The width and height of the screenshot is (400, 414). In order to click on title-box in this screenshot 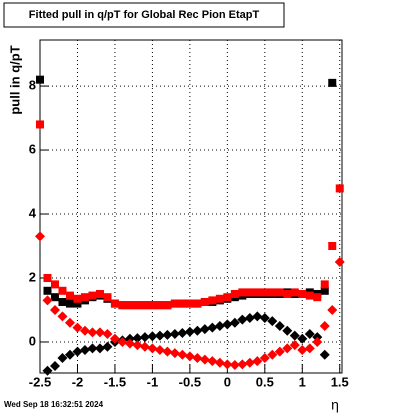, I will do `click(144, 15)`.